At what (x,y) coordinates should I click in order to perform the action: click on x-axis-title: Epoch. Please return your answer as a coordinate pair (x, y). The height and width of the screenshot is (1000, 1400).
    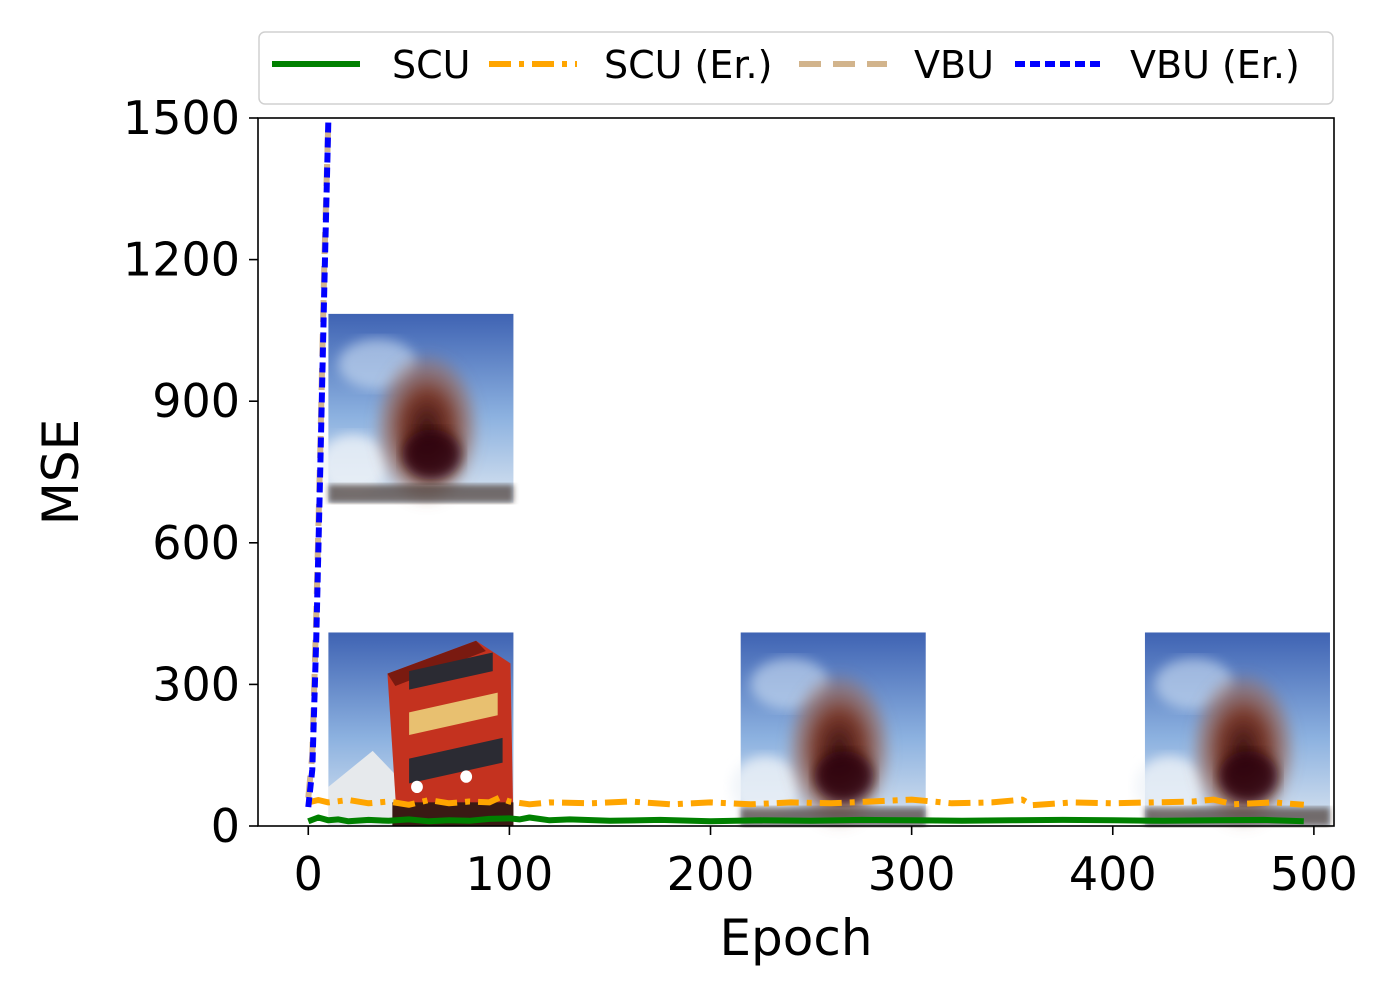
    Looking at the image, I should click on (795, 938).